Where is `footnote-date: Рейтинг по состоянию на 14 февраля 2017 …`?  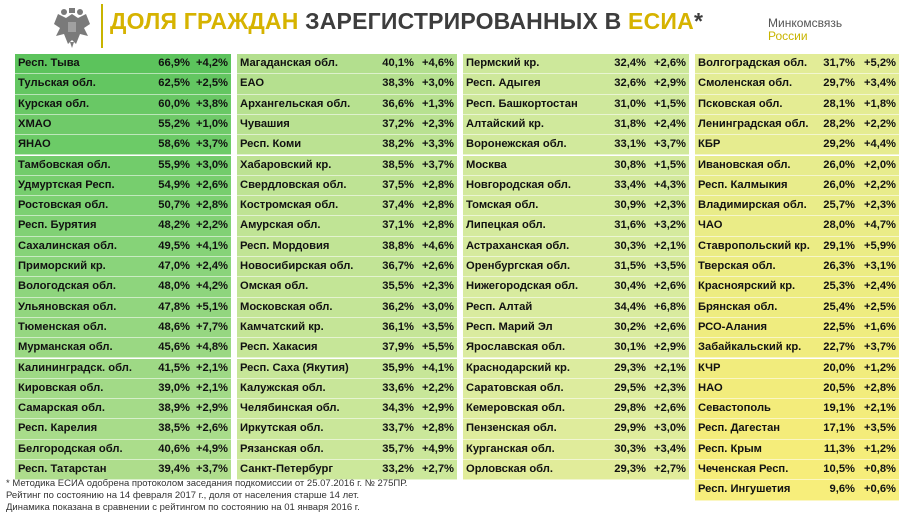
footnote-date: Рейтинг по состоянию на 14 февраля 2017 … is located at coordinates (183, 495).